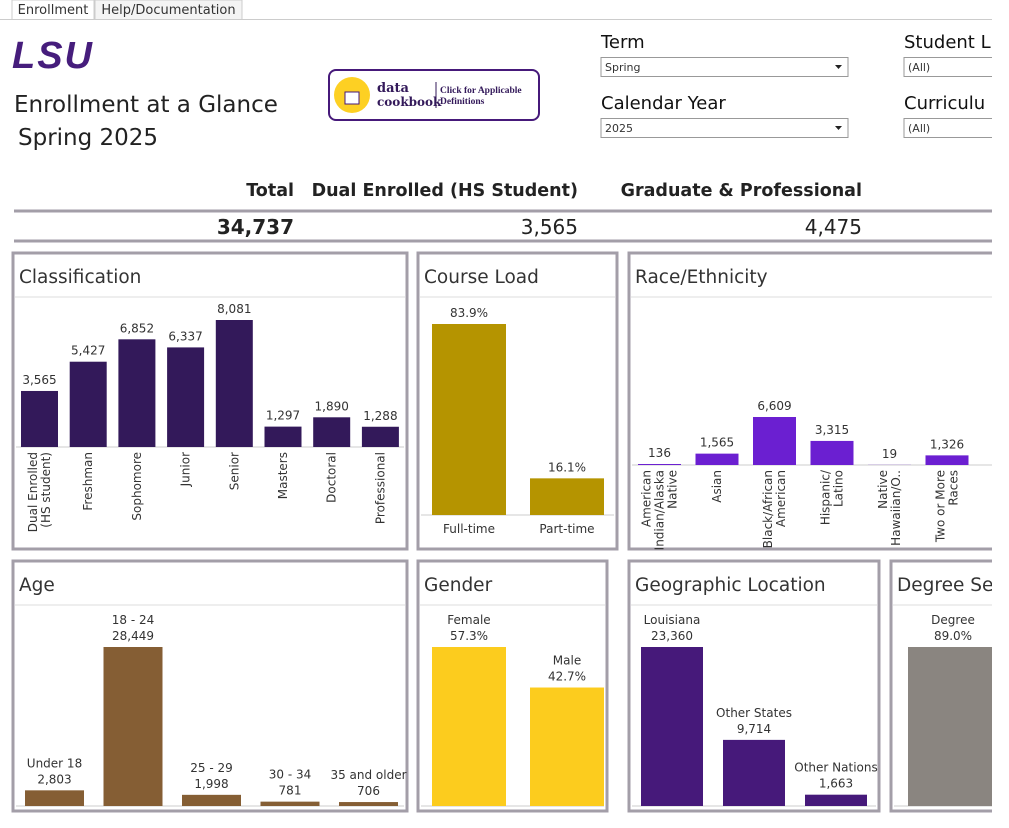 Image resolution: width=1009 pixels, height=828 pixels. What do you see at coordinates (836, 784) in the screenshot?
I see `value-label: 1,663` at bounding box center [836, 784].